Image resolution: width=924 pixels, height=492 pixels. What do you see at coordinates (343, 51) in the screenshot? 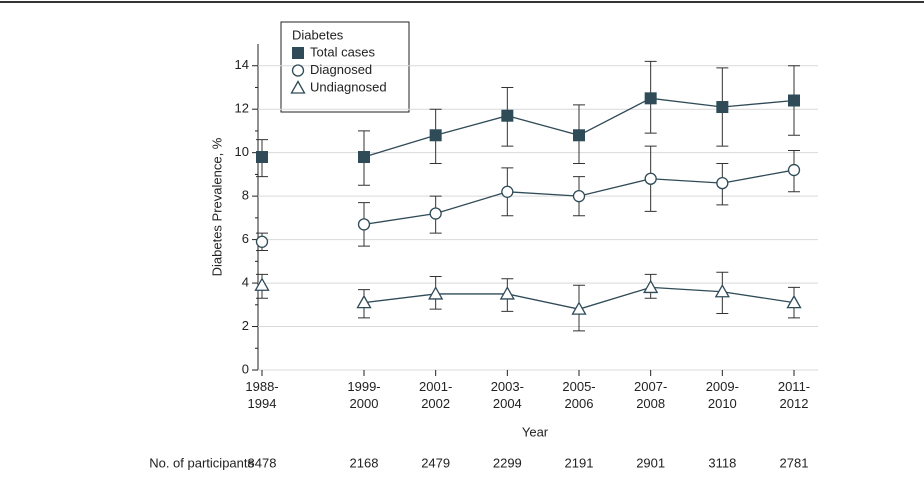
I see `legend-label: Total cases` at bounding box center [343, 51].